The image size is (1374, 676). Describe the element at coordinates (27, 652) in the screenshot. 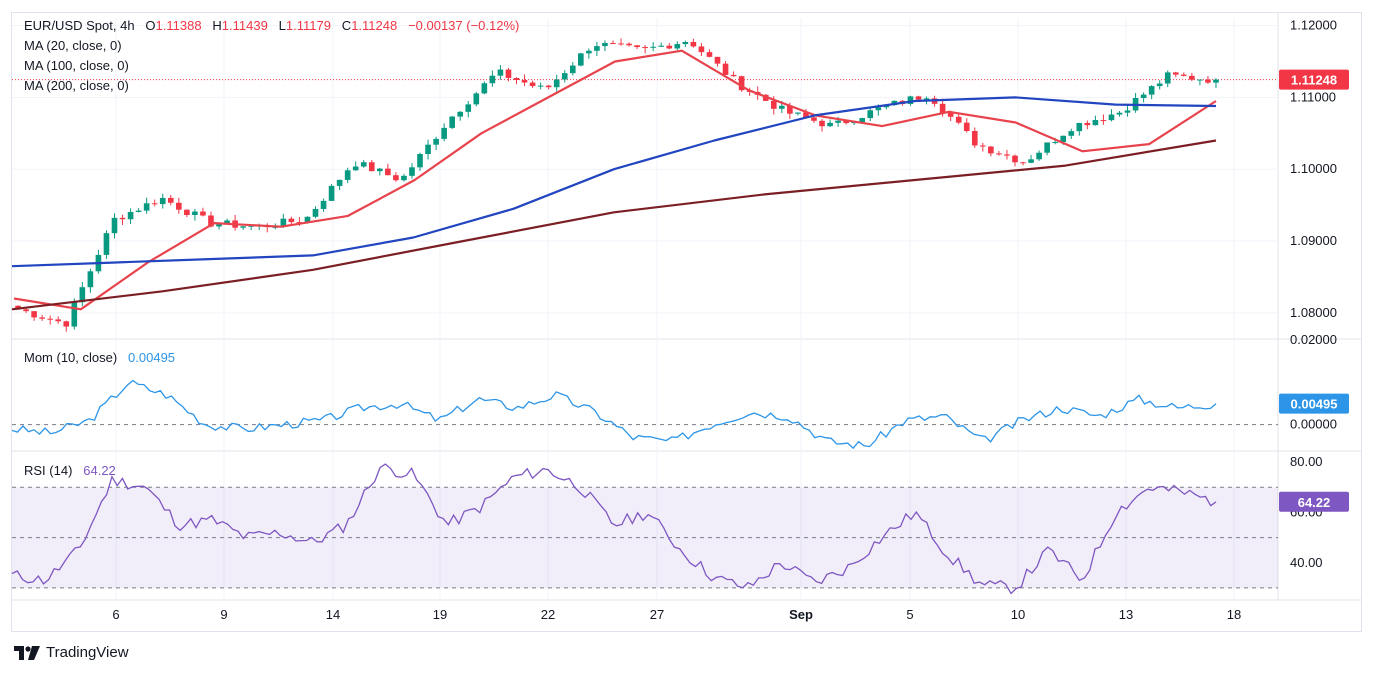

I see `tradingview-logo-icon` at that location.